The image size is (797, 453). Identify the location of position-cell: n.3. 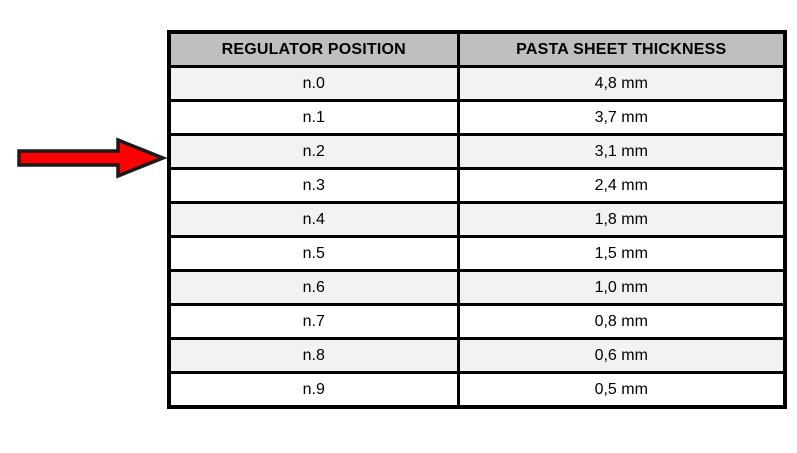
(313, 185).